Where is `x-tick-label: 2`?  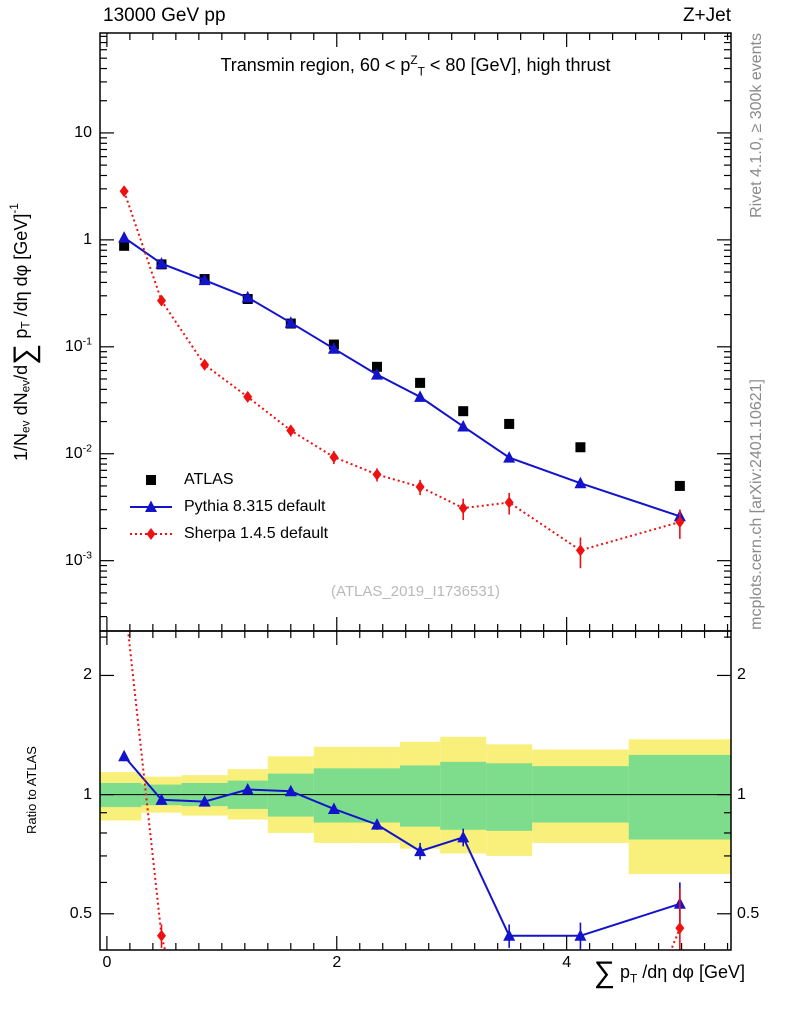 x-tick-label: 2 is located at coordinates (337, 962).